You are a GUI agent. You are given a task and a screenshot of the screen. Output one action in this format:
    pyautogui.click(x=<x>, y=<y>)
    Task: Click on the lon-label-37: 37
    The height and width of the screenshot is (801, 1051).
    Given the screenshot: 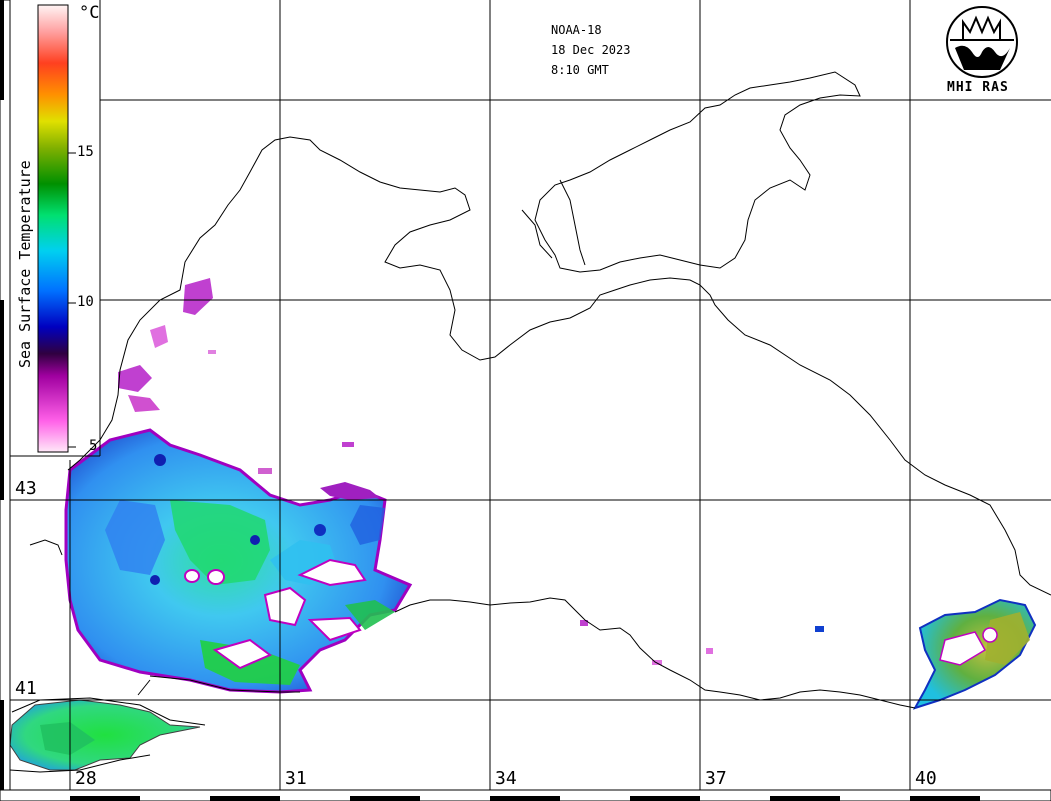 What is the action you would take?
    pyautogui.click(x=716, y=778)
    